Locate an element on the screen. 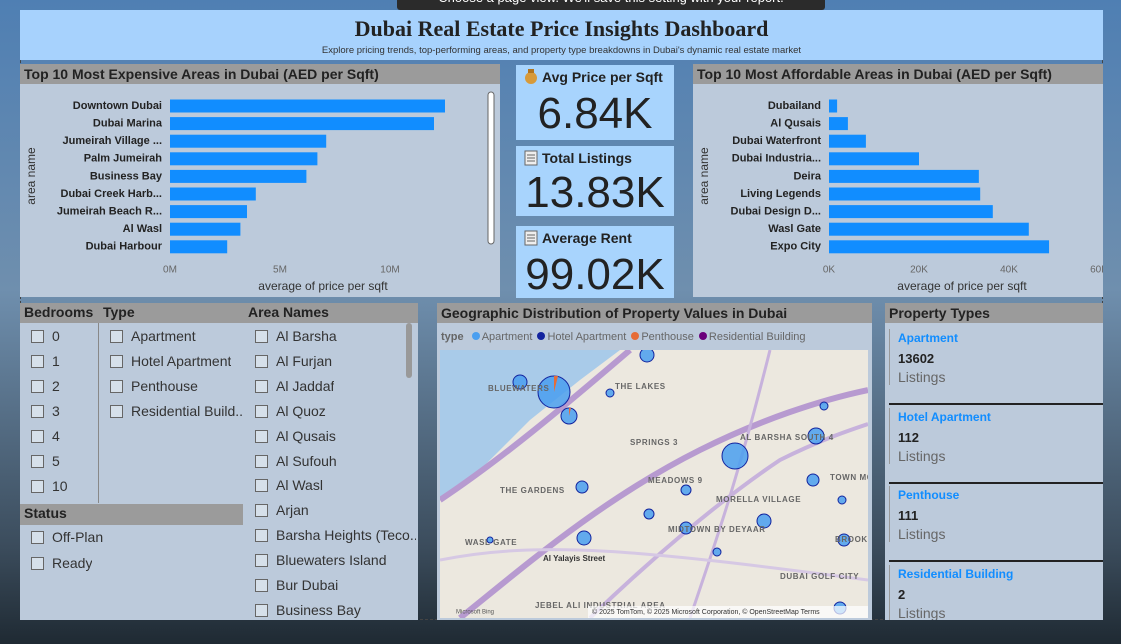  slicer-item: 0 is located at coordinates (56, 336).